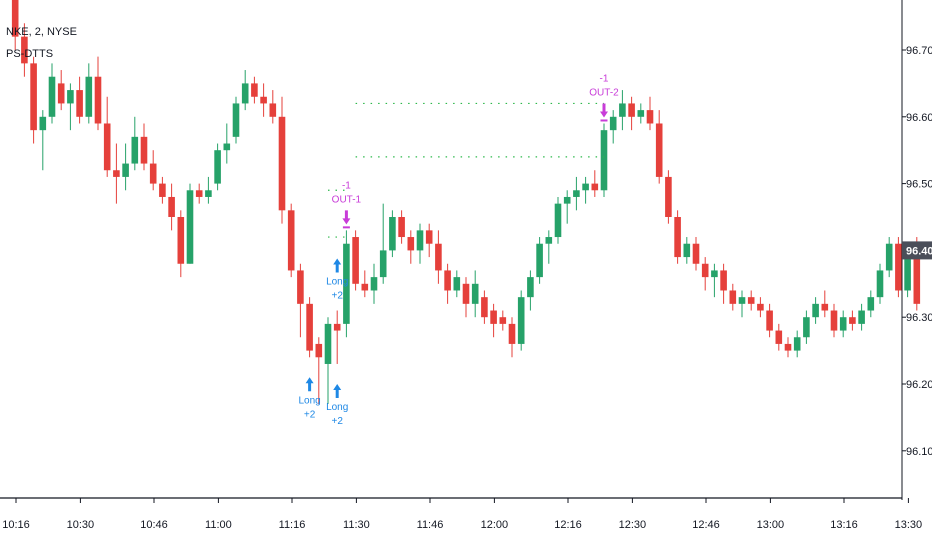 The width and height of the screenshot is (932, 550). Describe the element at coordinates (919, 251) in the screenshot. I see `last-price-label: 96.40` at that location.